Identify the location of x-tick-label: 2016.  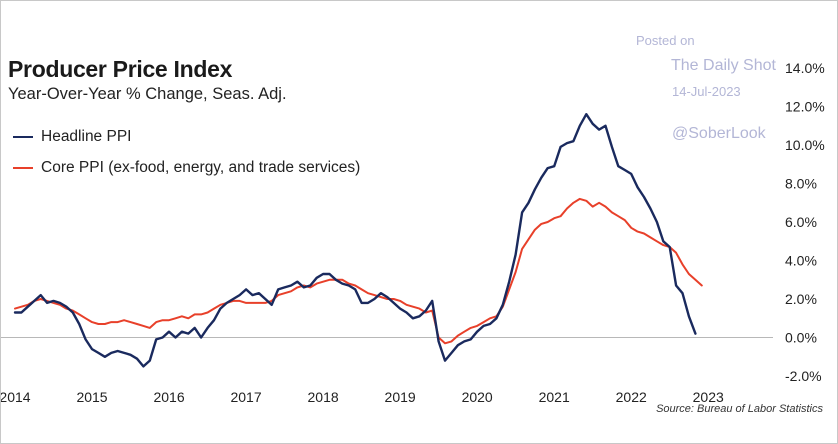
(168, 397).